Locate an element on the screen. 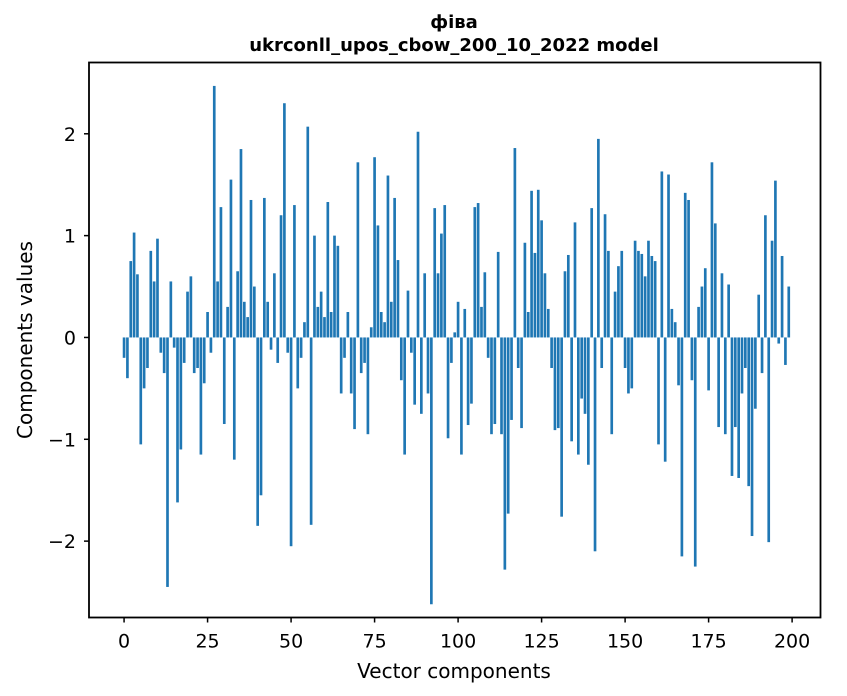  x-tick-label: 125 is located at coordinates (541, 642).